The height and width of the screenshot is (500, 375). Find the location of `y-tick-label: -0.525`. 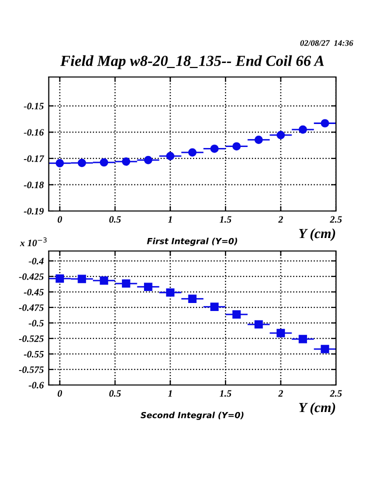

y-tick-label: -0.525 is located at coordinates (31, 338).